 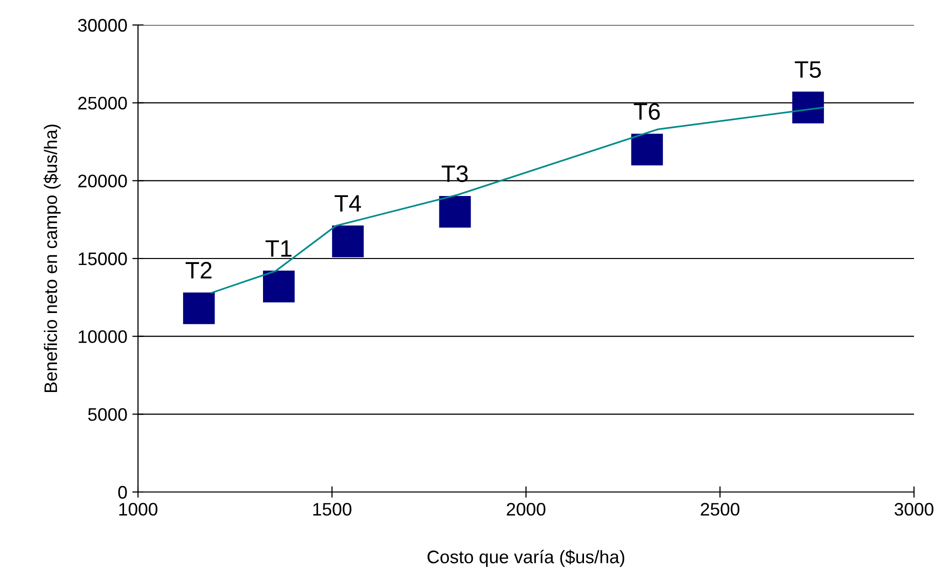 What do you see at coordinates (102, 181) in the screenshot?
I see `y-tick-label: 20000` at bounding box center [102, 181].